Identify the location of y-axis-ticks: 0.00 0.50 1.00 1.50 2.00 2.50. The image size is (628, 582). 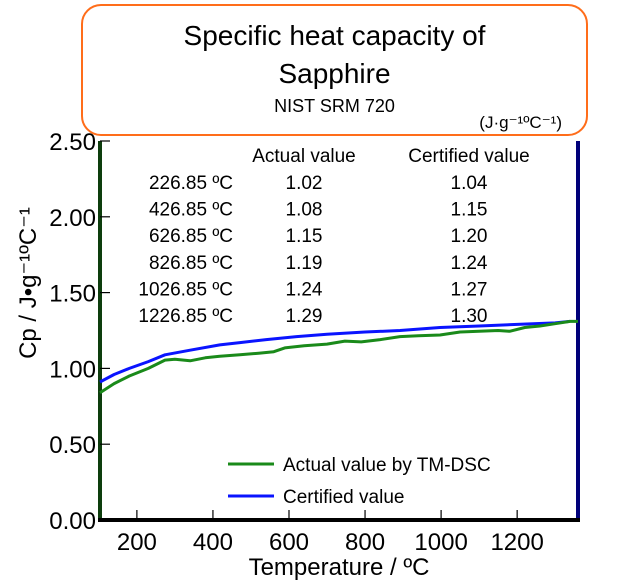
(79, 332).